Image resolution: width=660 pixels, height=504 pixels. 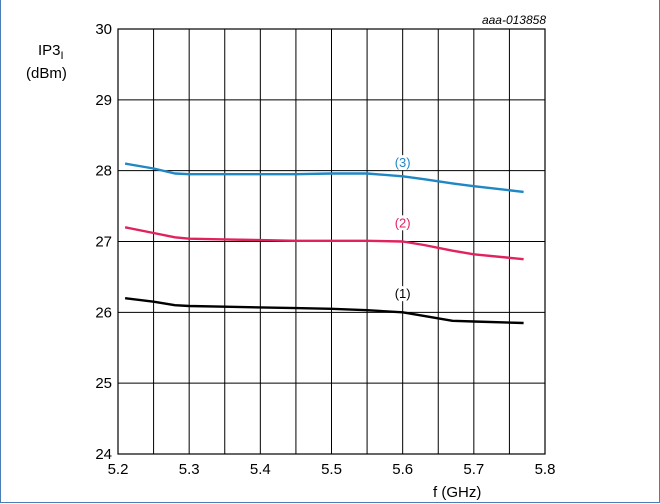 I want to click on series-label-1: (1), so click(x=403, y=293).